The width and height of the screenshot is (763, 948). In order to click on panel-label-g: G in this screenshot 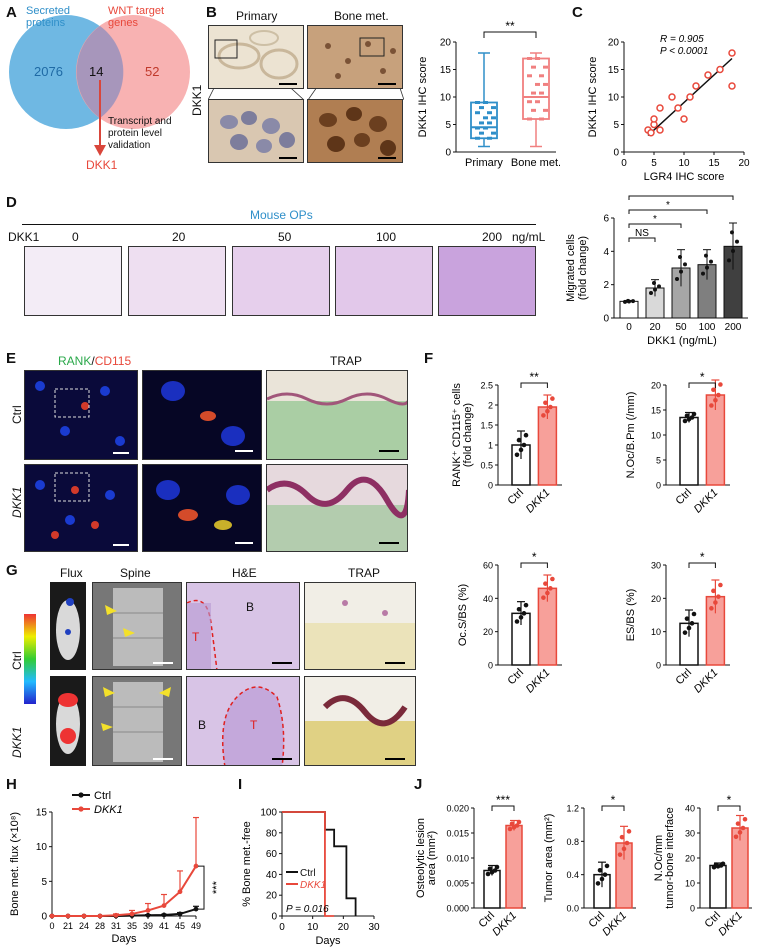, I will do `click(12, 570)`.